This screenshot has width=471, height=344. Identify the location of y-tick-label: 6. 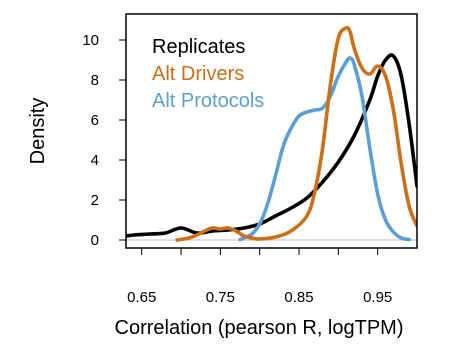
(95, 120).